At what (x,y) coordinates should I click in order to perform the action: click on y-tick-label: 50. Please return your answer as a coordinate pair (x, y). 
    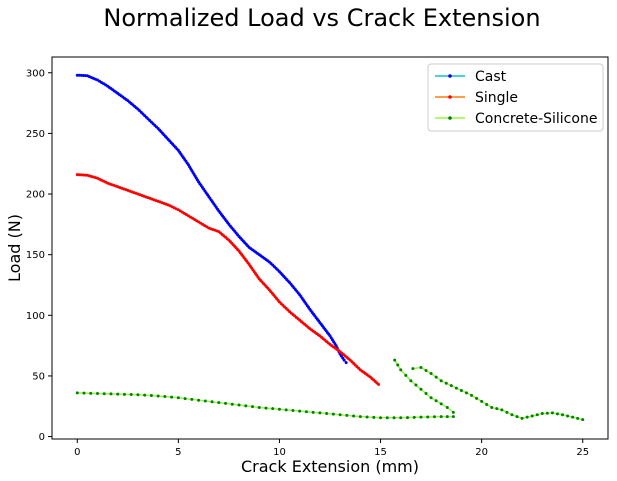
    Looking at the image, I should click on (38, 376).